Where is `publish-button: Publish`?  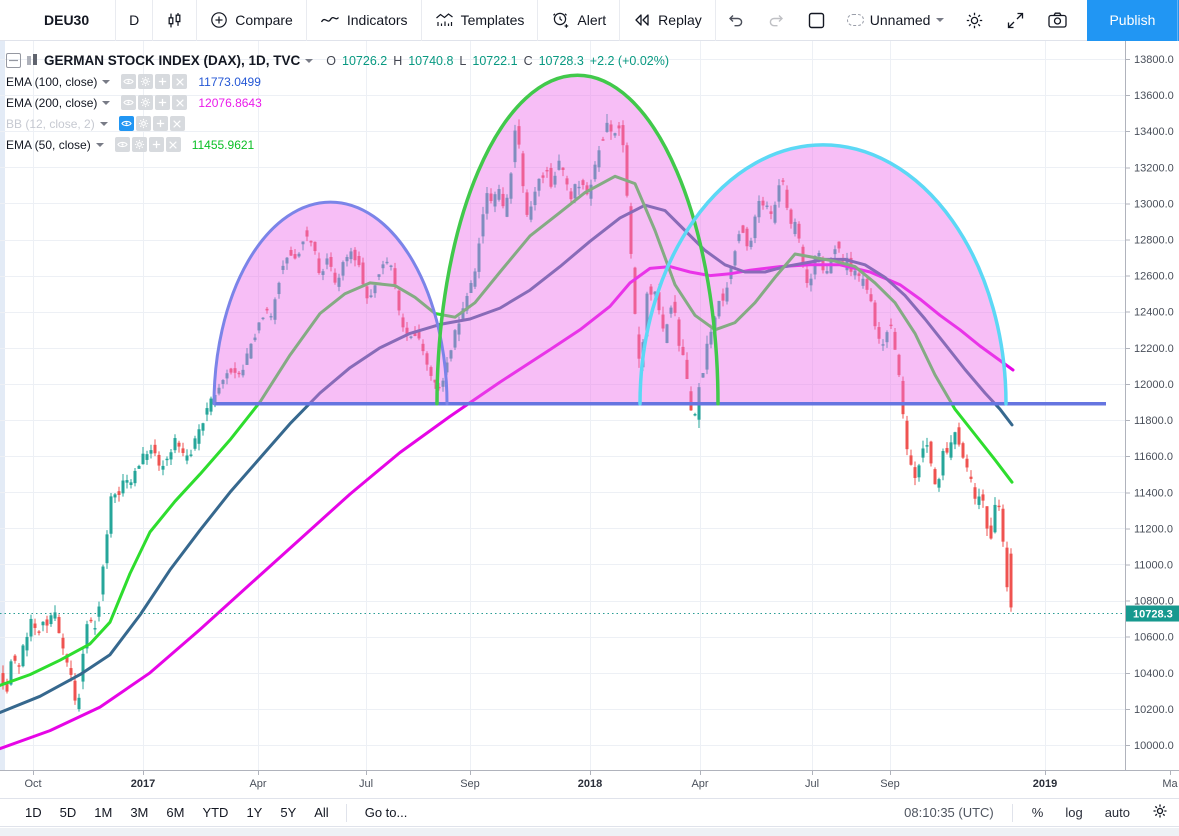
publish-button: Publish is located at coordinates (1132, 20).